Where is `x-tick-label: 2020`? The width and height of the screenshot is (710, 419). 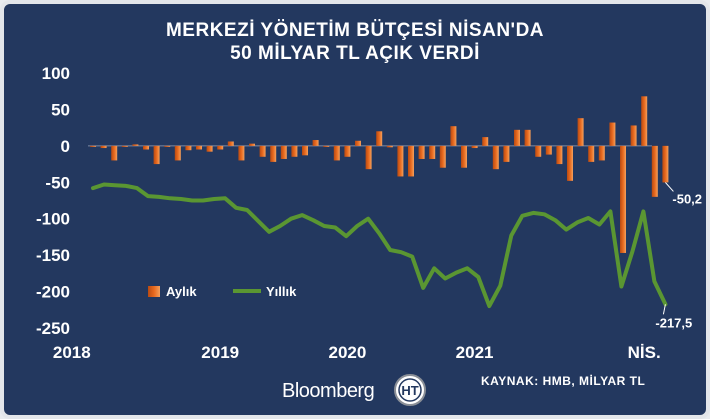
x-tick-label: 2020 is located at coordinates (347, 352).